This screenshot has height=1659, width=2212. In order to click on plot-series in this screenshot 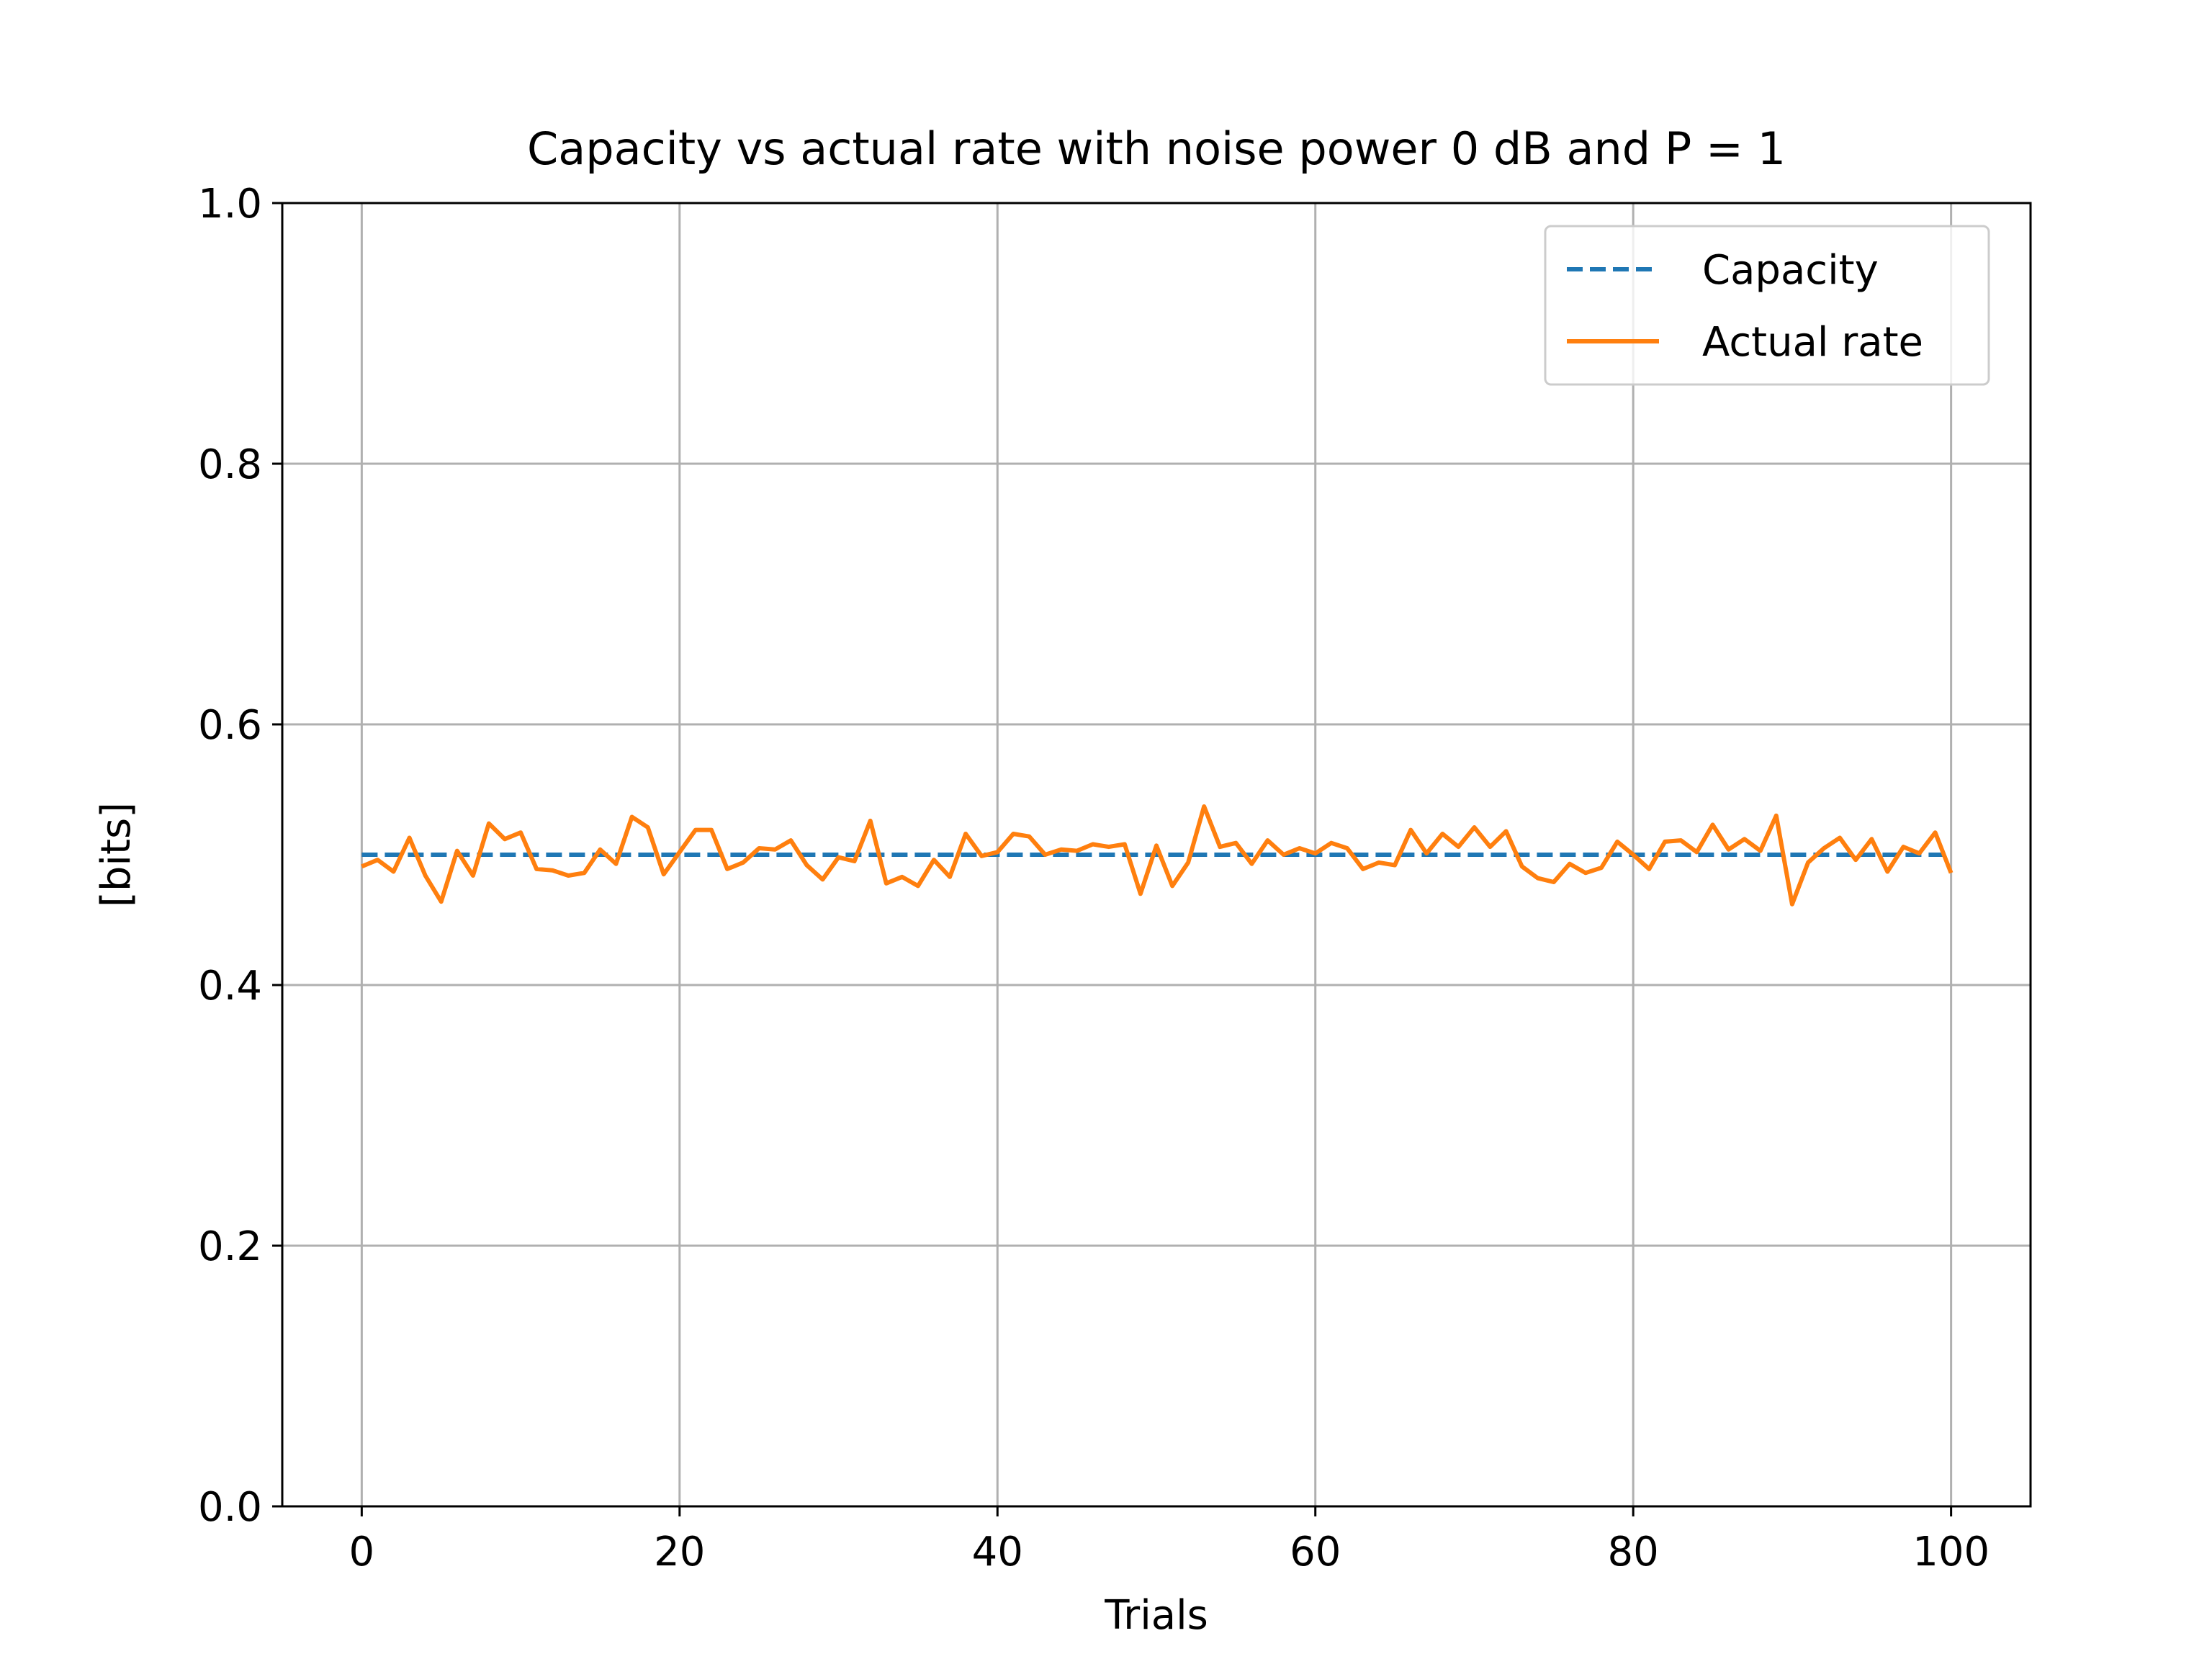, I will do `click(1157, 856)`.